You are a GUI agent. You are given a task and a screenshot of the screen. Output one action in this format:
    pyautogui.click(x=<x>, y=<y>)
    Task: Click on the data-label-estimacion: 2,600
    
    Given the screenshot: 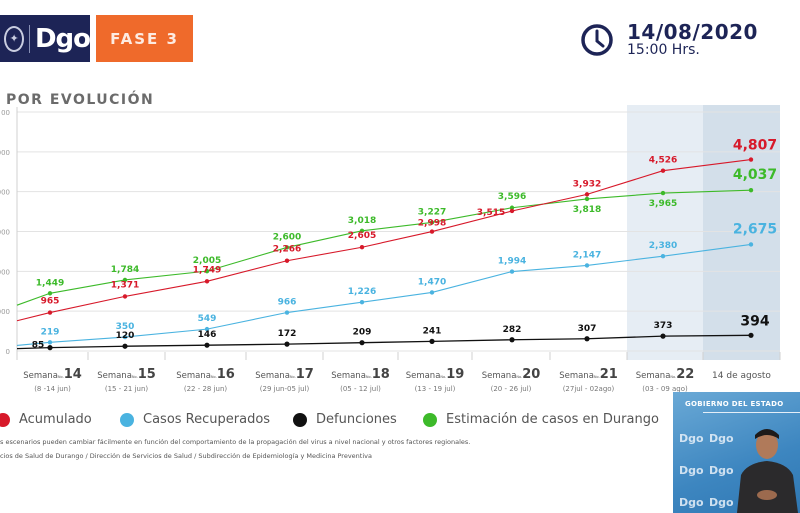 What is the action you would take?
    pyautogui.click(x=287, y=237)
    